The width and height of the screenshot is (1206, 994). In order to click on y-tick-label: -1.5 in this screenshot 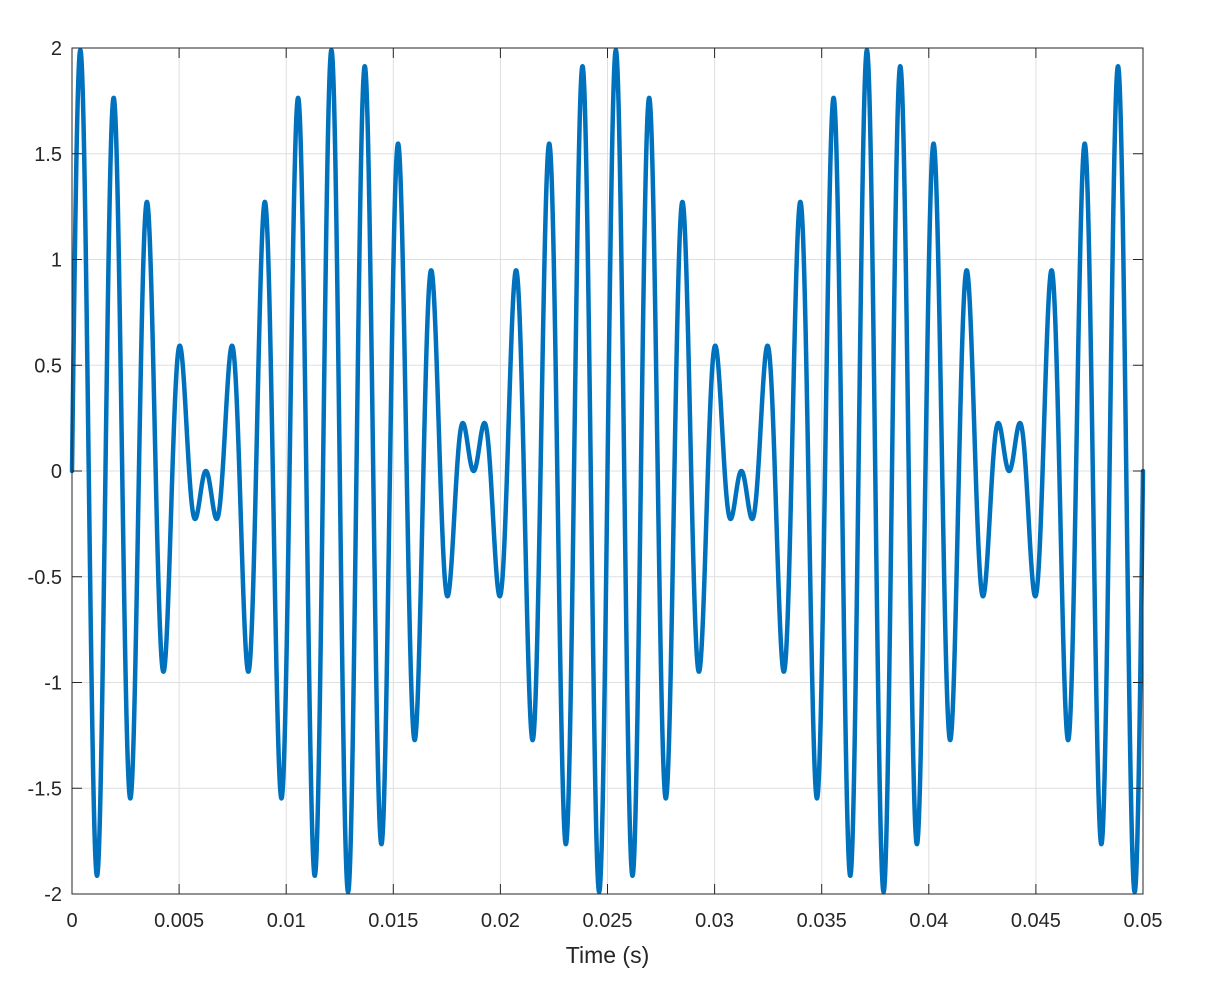, I will do `click(45, 789)`.